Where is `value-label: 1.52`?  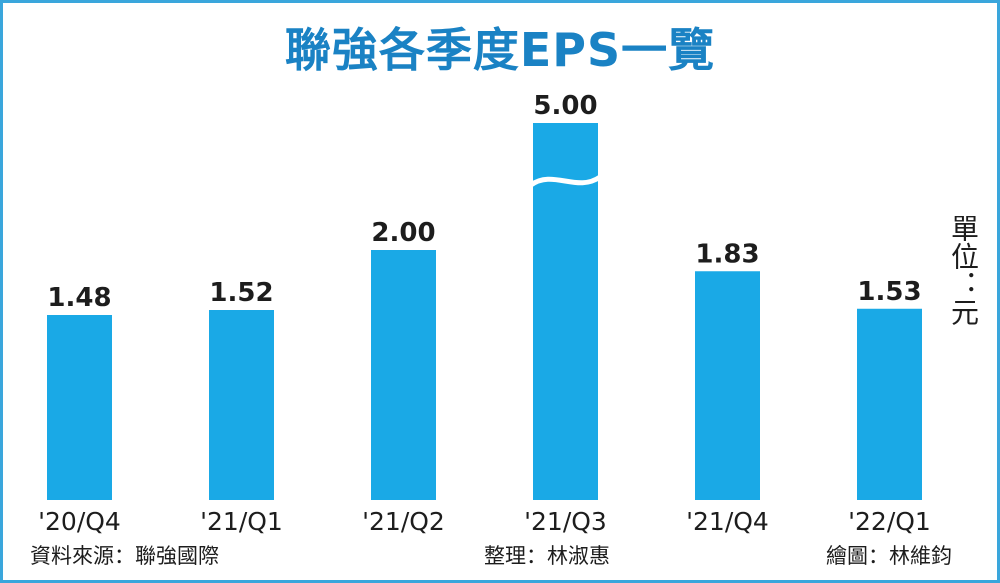 value-label: 1.52 is located at coordinates (241, 293).